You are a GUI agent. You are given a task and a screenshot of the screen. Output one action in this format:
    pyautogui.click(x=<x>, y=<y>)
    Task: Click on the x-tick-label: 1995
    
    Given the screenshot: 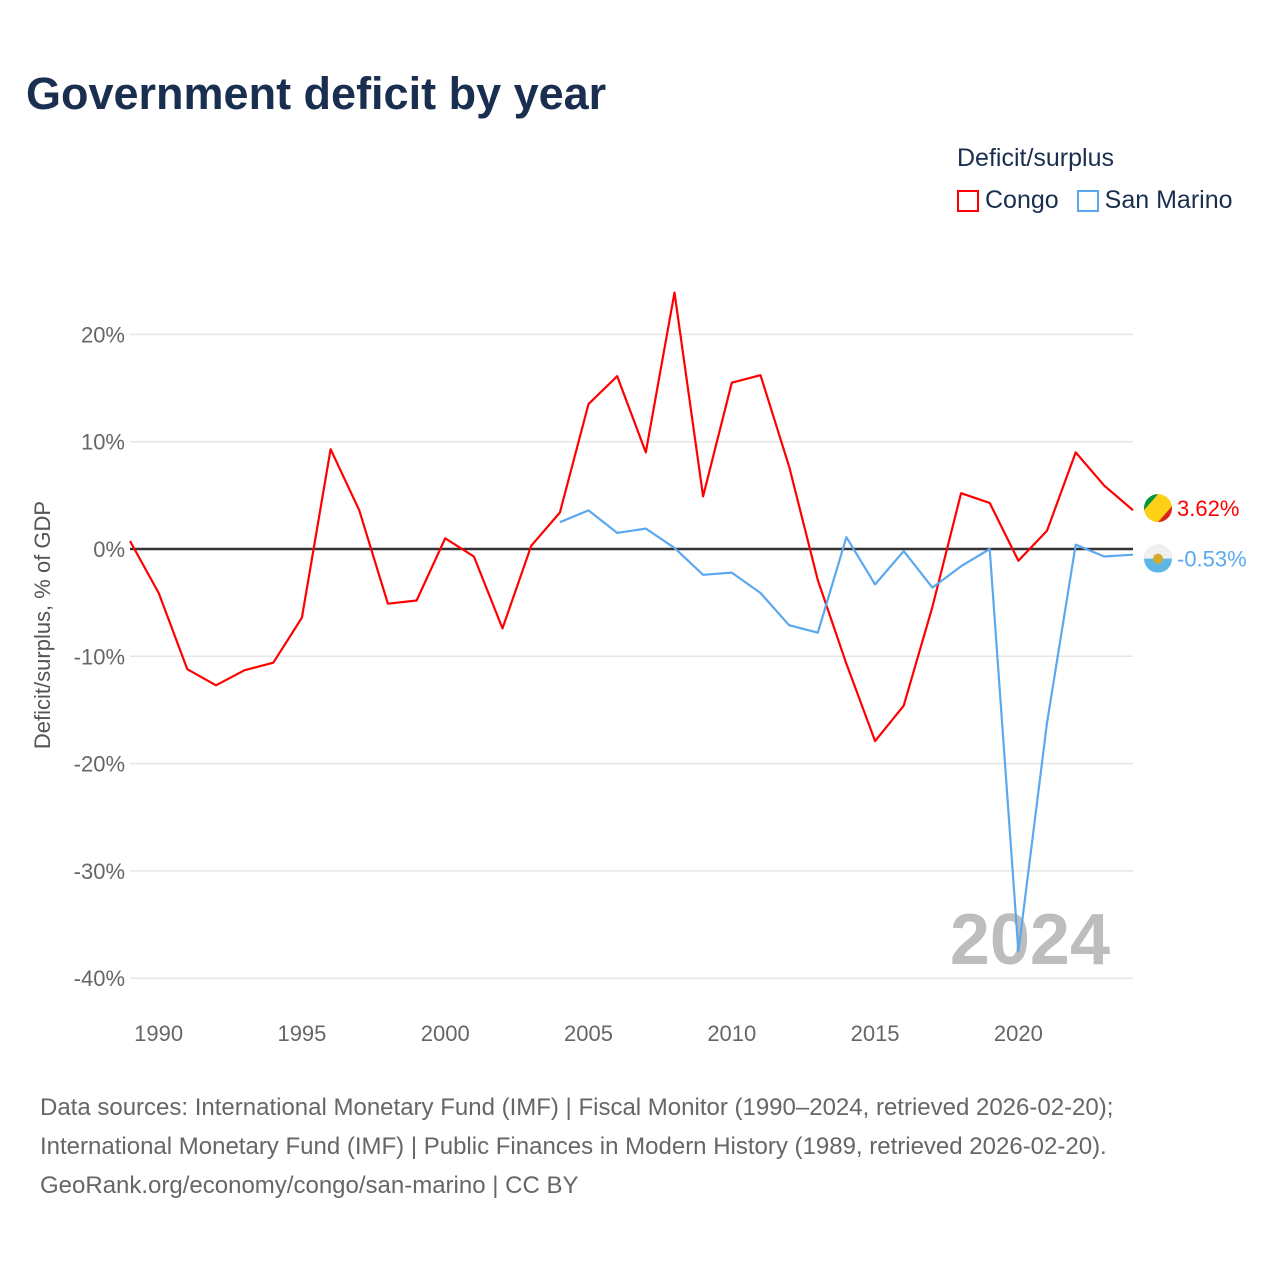 What is the action you would take?
    pyautogui.click(x=301, y=1033)
    